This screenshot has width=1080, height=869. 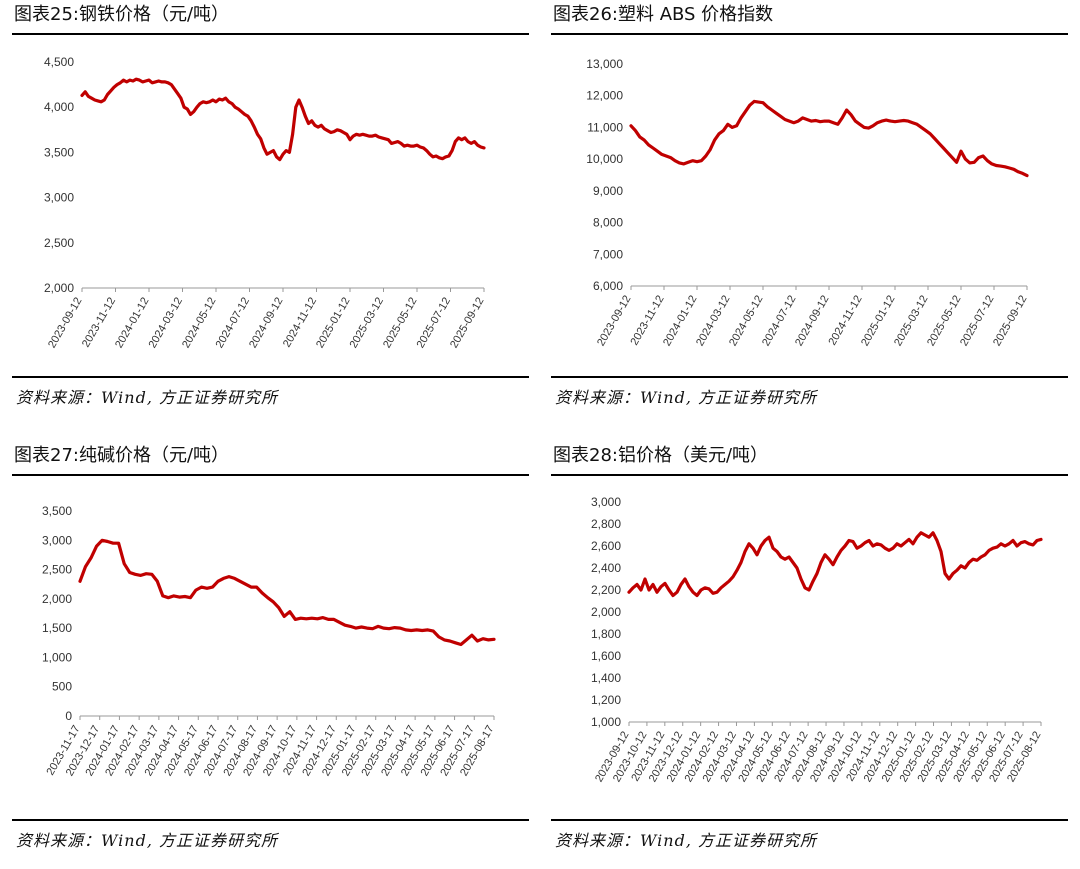 What do you see at coordinates (57, 628) in the screenshot?
I see `y-tick-label: 1,500` at bounding box center [57, 628].